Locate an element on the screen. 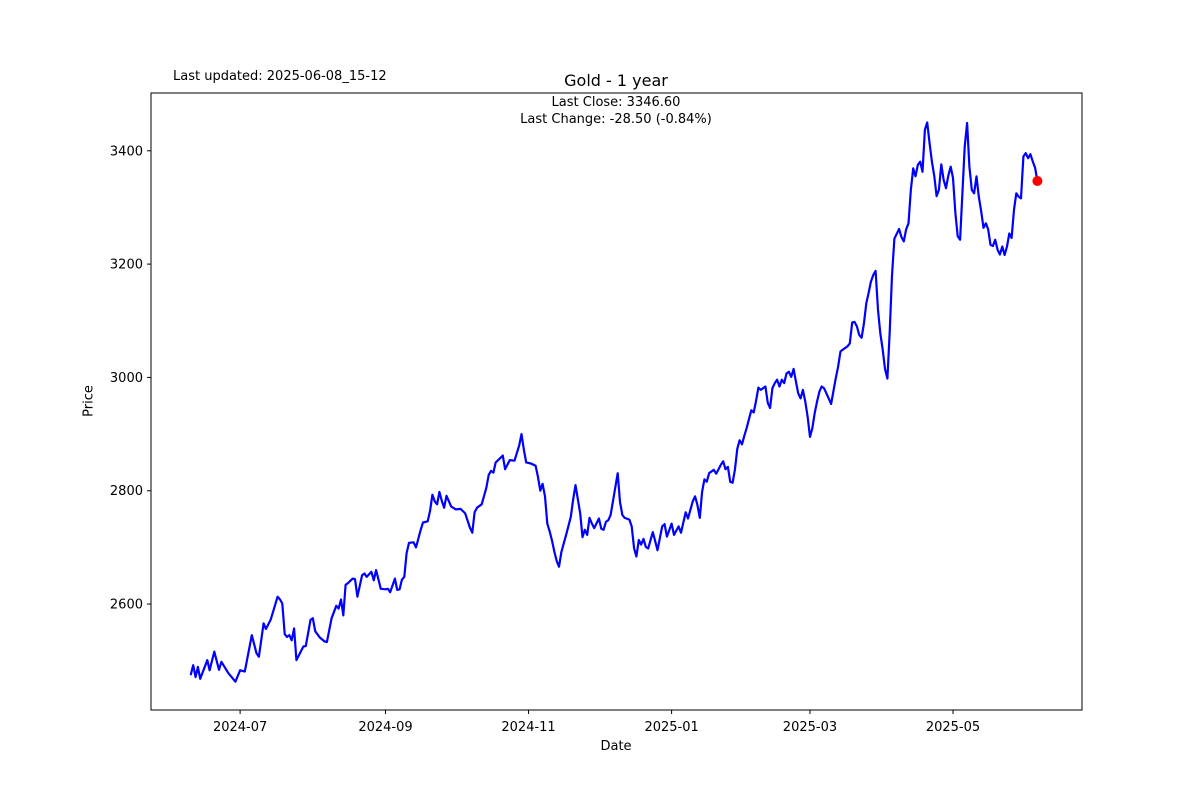 This screenshot has height=800, width=1200. y-tick-label: 2600 is located at coordinates (126, 605).